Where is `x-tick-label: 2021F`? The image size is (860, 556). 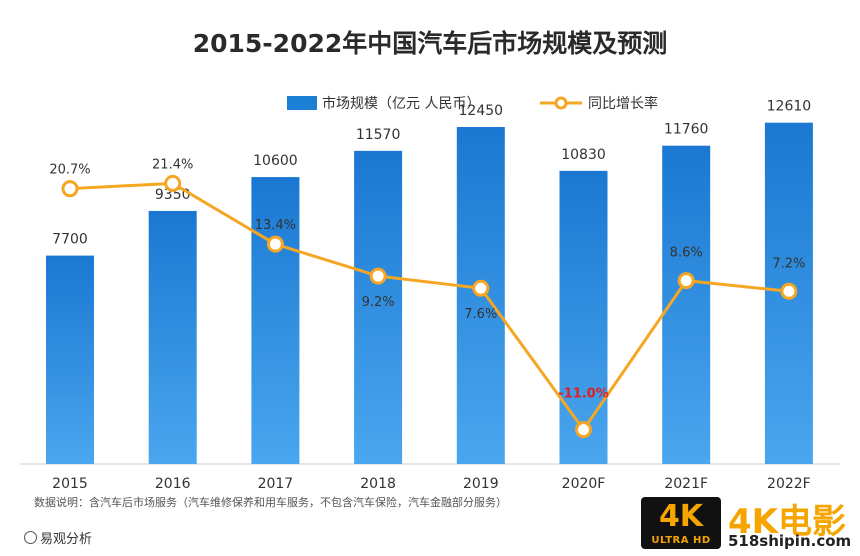 x-tick-label: 2021F is located at coordinates (686, 484).